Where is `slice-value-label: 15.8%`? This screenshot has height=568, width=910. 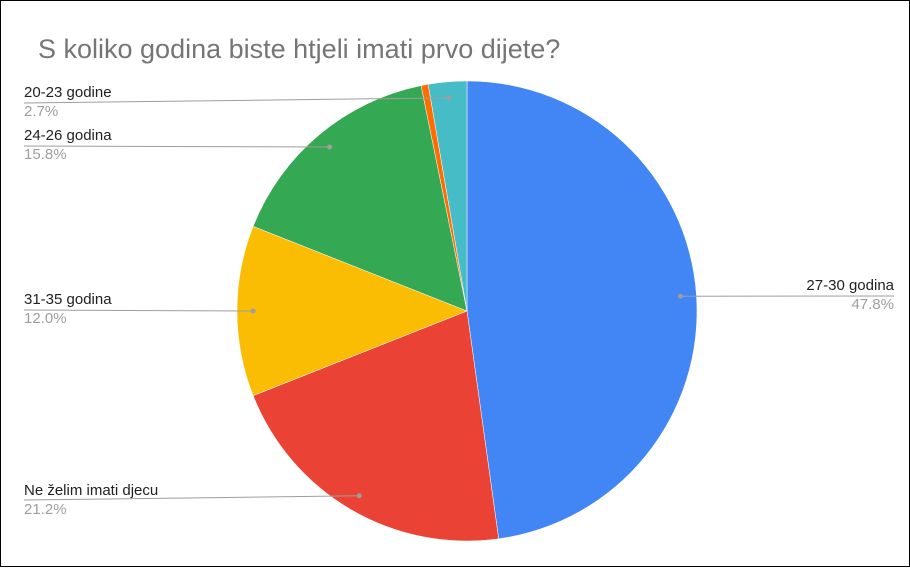
slice-value-label: 15.8% is located at coordinates (45, 154).